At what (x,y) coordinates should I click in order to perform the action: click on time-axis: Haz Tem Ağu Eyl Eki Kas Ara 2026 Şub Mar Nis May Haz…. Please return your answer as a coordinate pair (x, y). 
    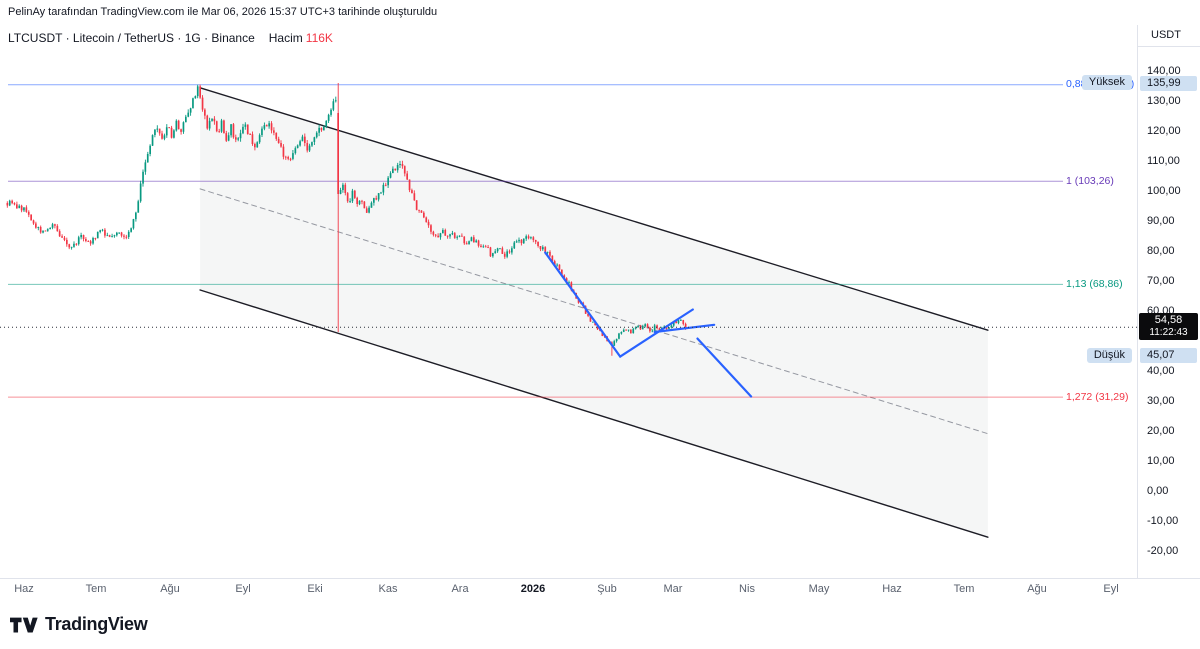
    Looking at the image, I should click on (600, 589).